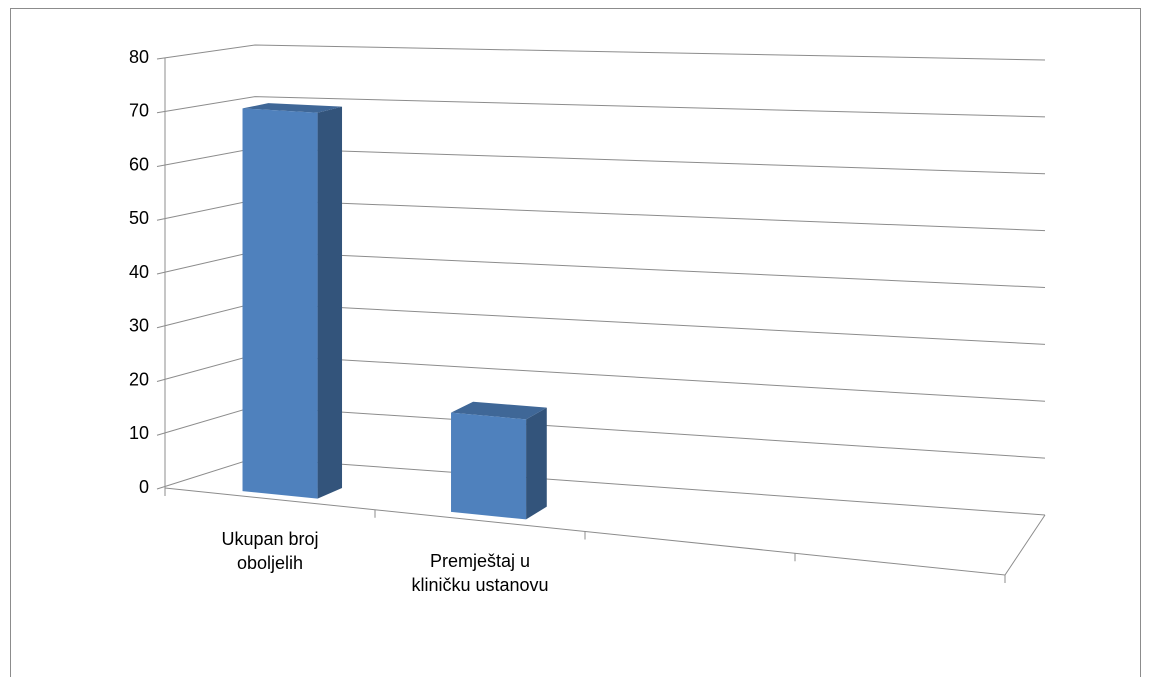  I want to click on y-tick-label: 50, so click(139, 218).